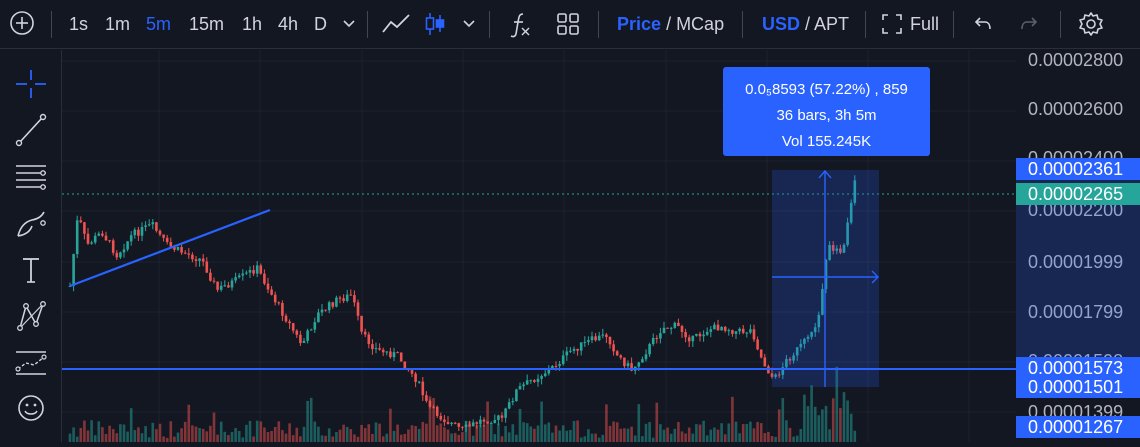 The image size is (1140, 447). Describe the element at coordinates (288, 24) in the screenshot. I see `interval-4h: 4h` at that location.